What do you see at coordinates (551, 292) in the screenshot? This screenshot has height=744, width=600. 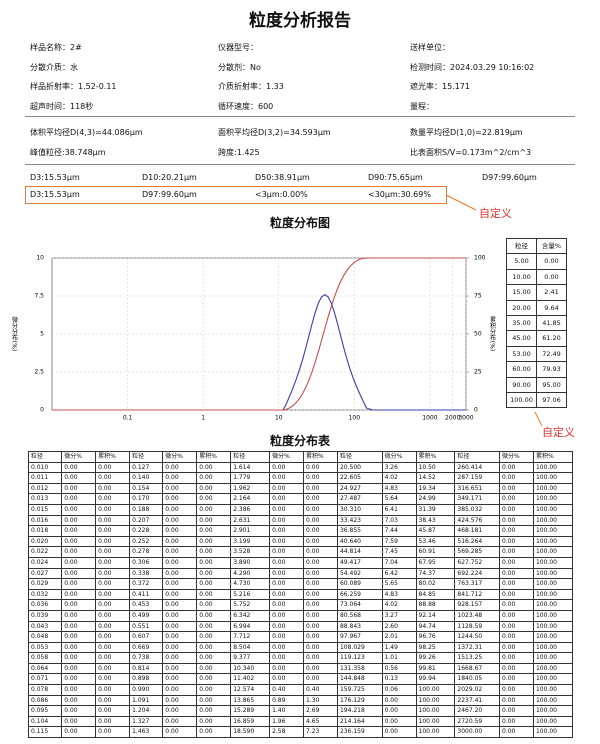 I see `cell: 2.41` at bounding box center [551, 292].